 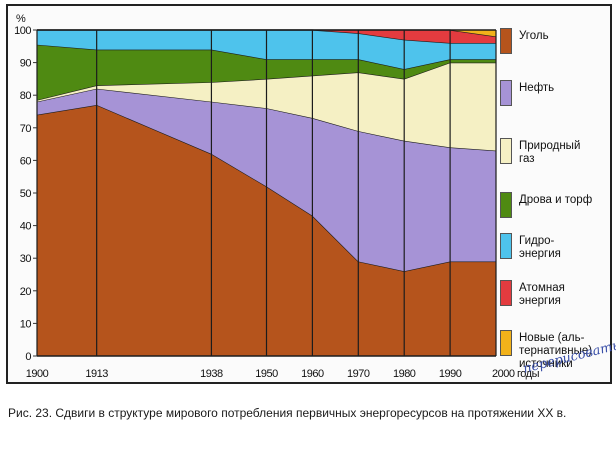 I want to click on y-tick-label: 80, so click(x=26, y=96).